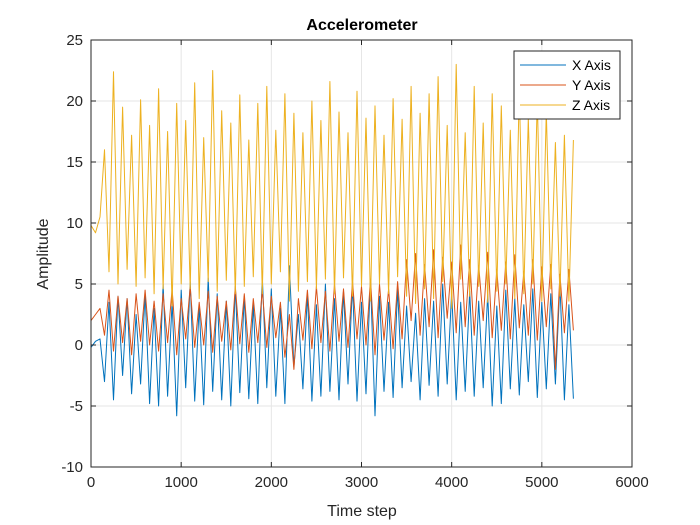 The height and width of the screenshot is (525, 700). I want to click on legend: X Axis Y Axis Z Axis, so click(567, 85).